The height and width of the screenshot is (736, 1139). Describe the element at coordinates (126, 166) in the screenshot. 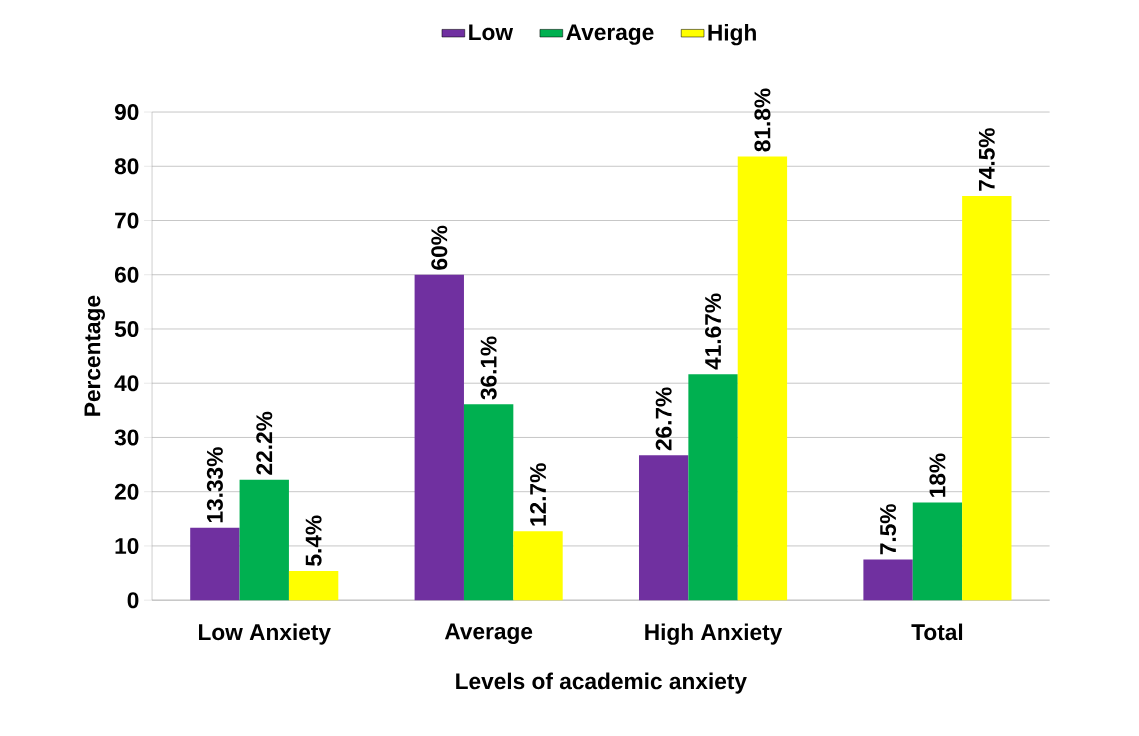

I see `y-tick-label: 80` at that location.